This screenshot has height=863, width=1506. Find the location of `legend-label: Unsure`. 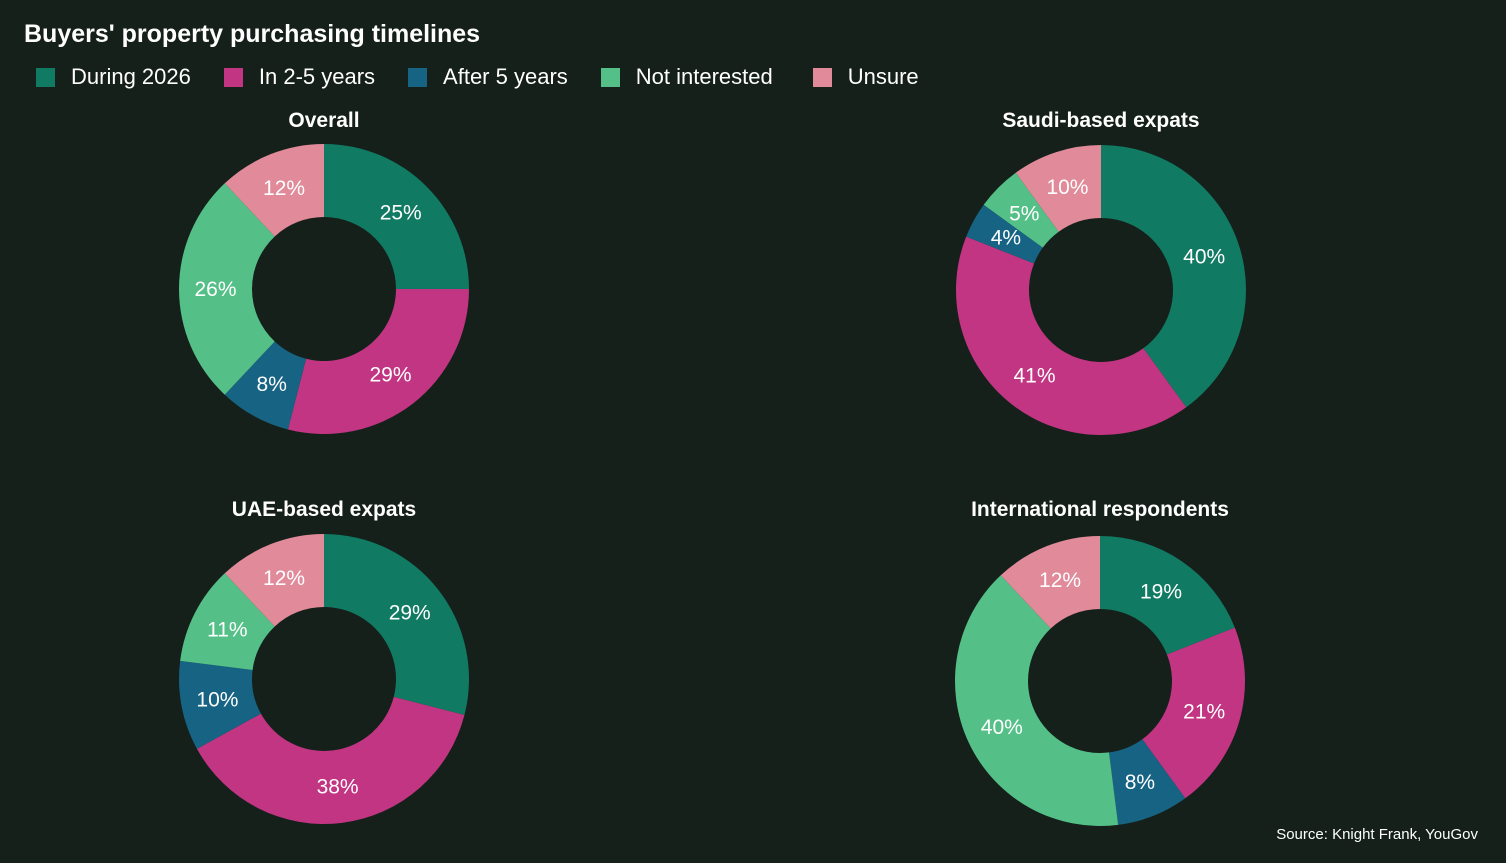

legend-label: Unsure is located at coordinates (883, 76).